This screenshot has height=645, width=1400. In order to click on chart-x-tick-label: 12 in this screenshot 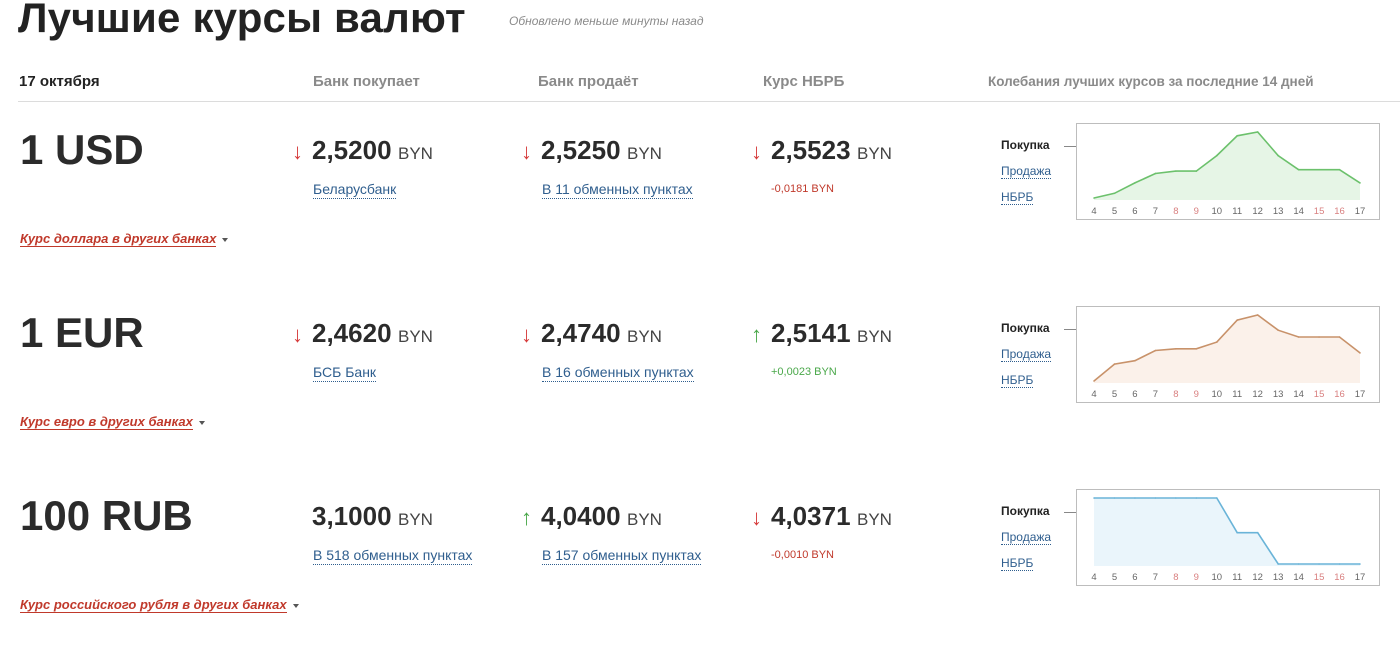, I will do `click(1257, 577)`.